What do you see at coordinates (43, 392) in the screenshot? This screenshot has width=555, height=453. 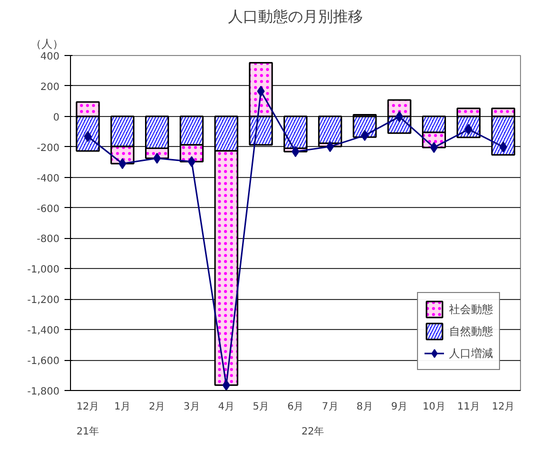 I see `y-tick-label: -1,800` at bounding box center [43, 392].